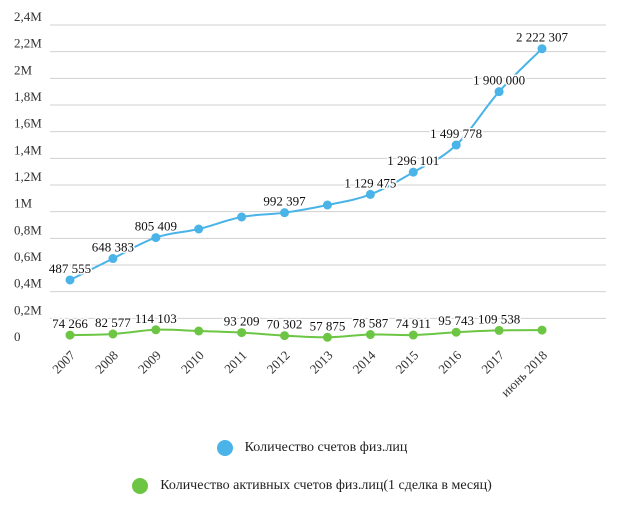 The image size is (624, 507). What do you see at coordinates (28, 256) in the screenshot?
I see `y-tick-label: 0,6M` at bounding box center [28, 256].